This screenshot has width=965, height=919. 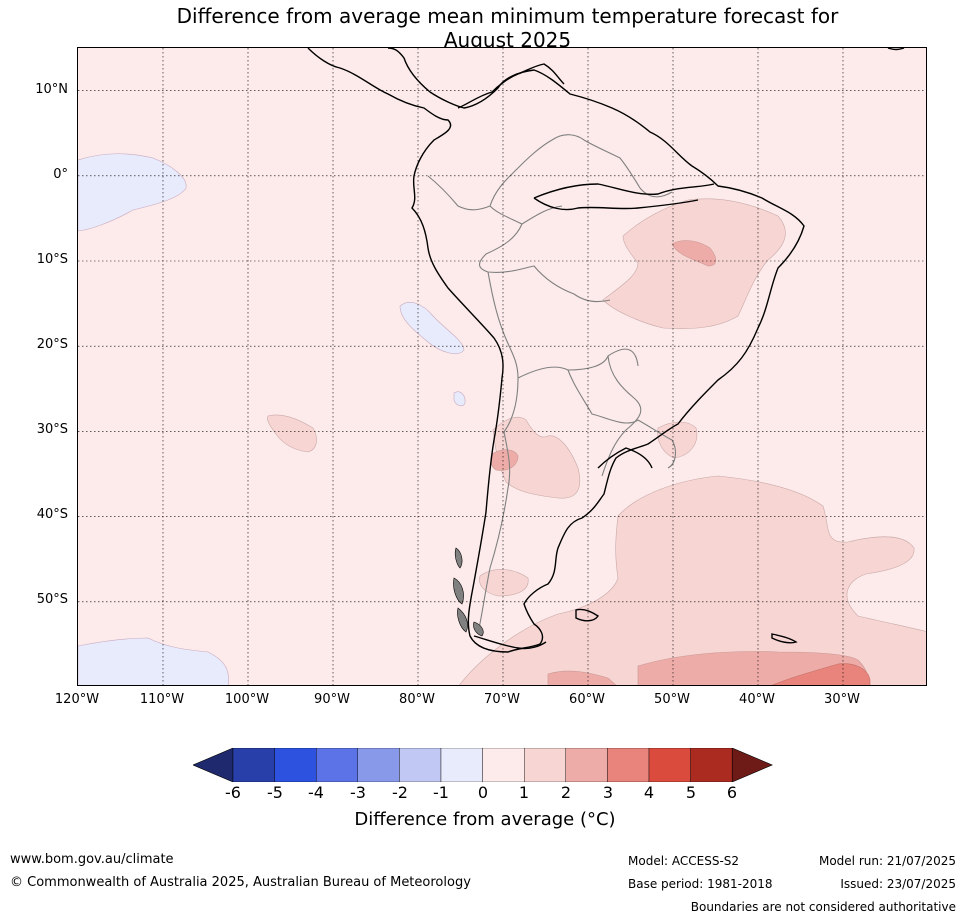 I want to click on colorbar-tick: 6, so click(x=732, y=792).